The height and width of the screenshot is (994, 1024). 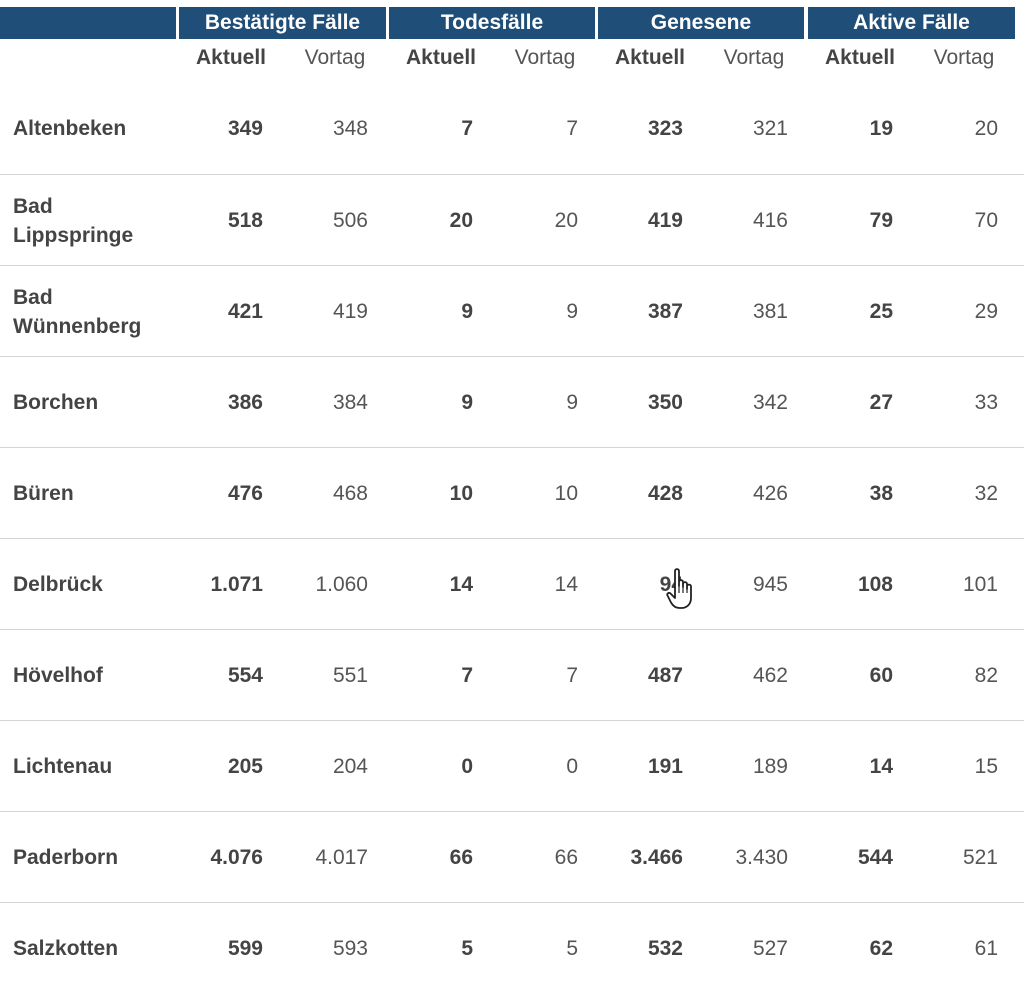 I want to click on row-name: Delbrück, so click(x=58, y=584).